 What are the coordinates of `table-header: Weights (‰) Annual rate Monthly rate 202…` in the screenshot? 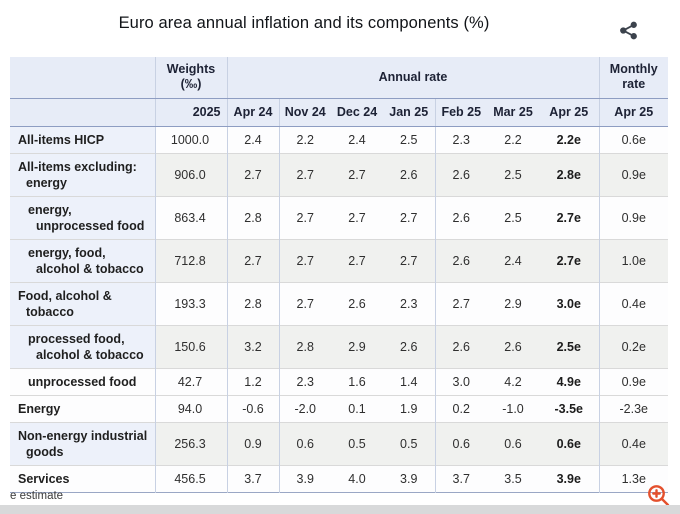 It's located at (339, 92).